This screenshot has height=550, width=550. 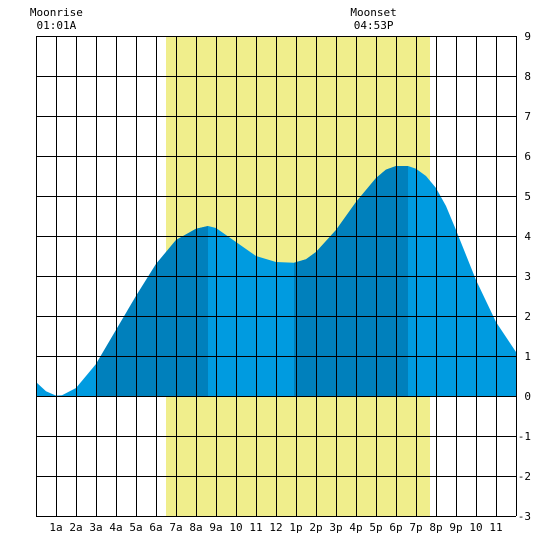 What do you see at coordinates (375, 527) in the screenshot?
I see `x-tick-label: 5p` at bounding box center [375, 527].